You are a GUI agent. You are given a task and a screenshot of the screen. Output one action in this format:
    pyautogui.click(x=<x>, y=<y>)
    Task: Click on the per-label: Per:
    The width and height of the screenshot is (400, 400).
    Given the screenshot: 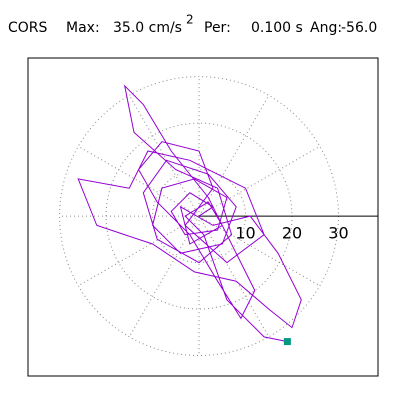 What is the action you would take?
    pyautogui.click(x=217, y=28)
    